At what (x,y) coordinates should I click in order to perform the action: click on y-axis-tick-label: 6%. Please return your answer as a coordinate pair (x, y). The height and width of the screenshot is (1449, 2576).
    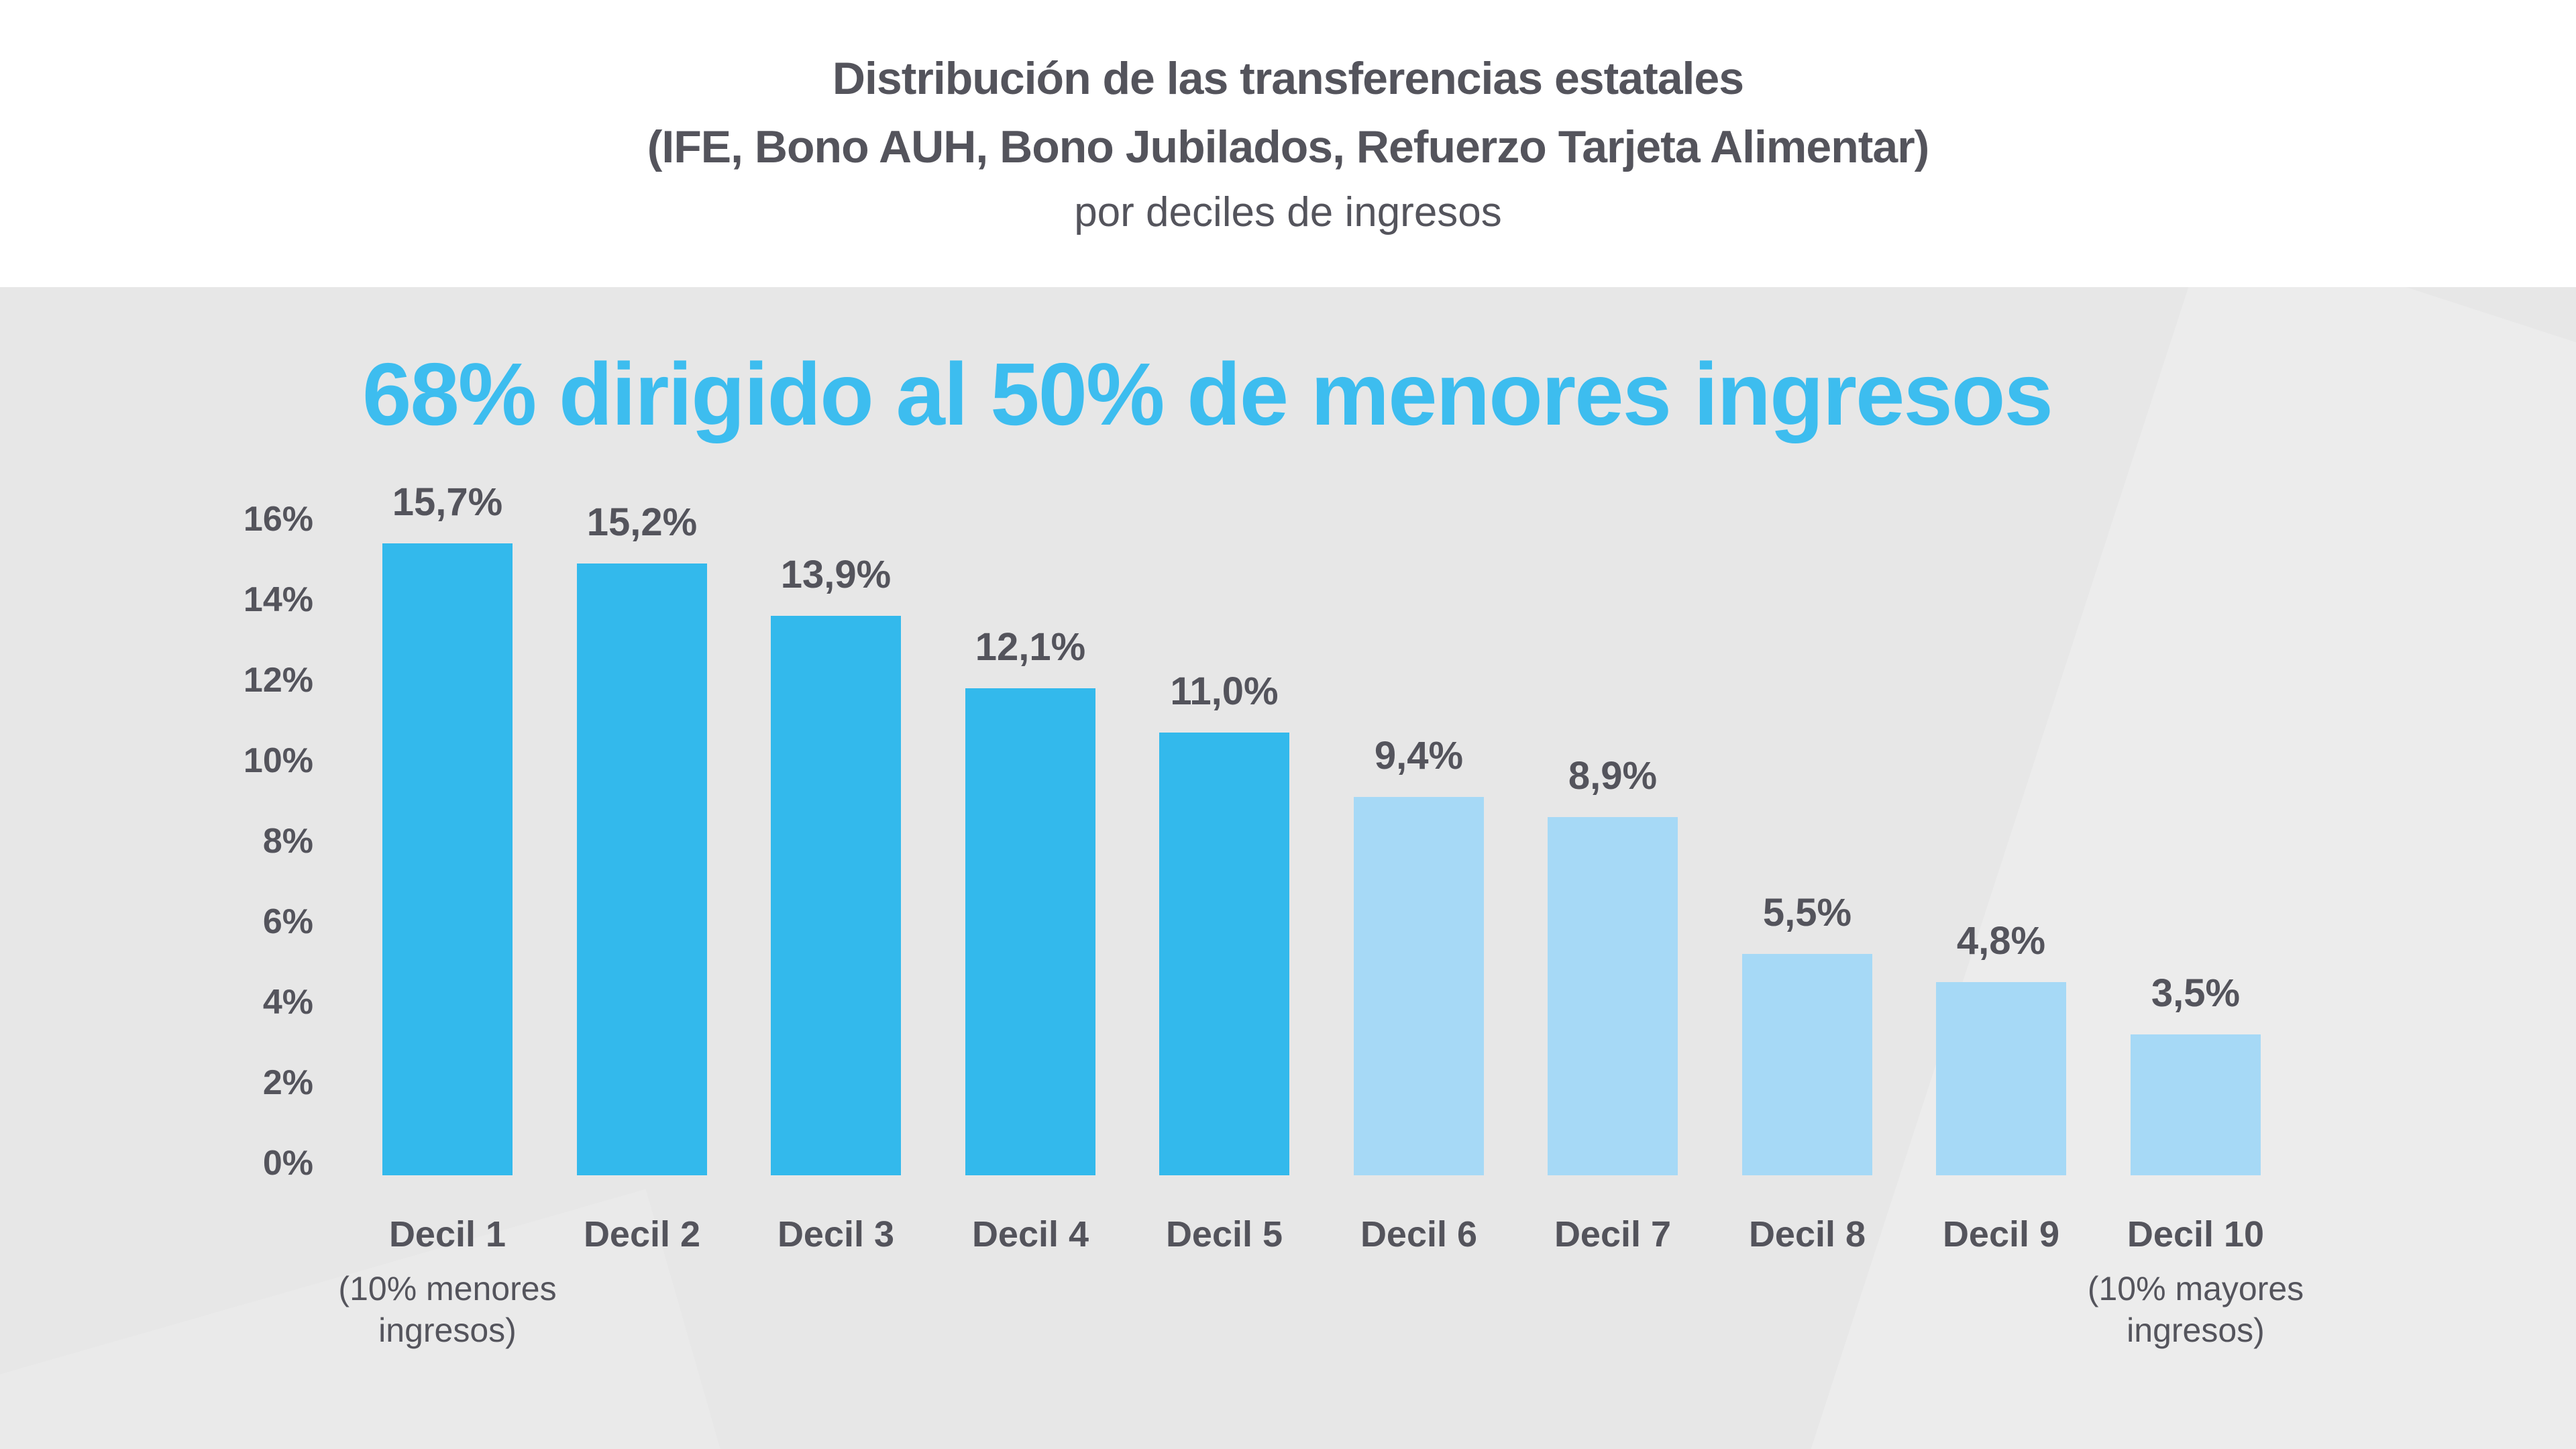
    Looking at the image, I should click on (287, 921).